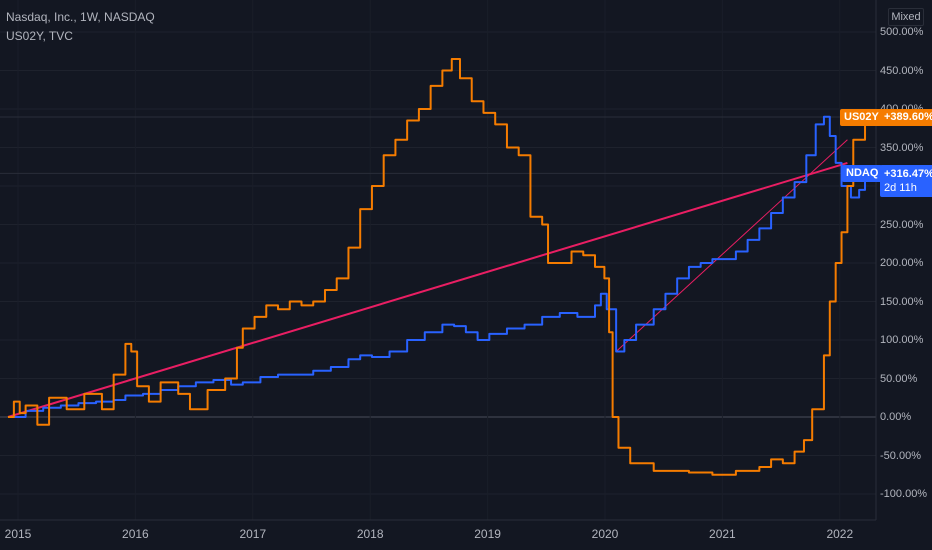 The width and height of the screenshot is (932, 550). Describe the element at coordinates (902, 301) in the screenshot. I see `y-tick-label: 150.00%` at that location.